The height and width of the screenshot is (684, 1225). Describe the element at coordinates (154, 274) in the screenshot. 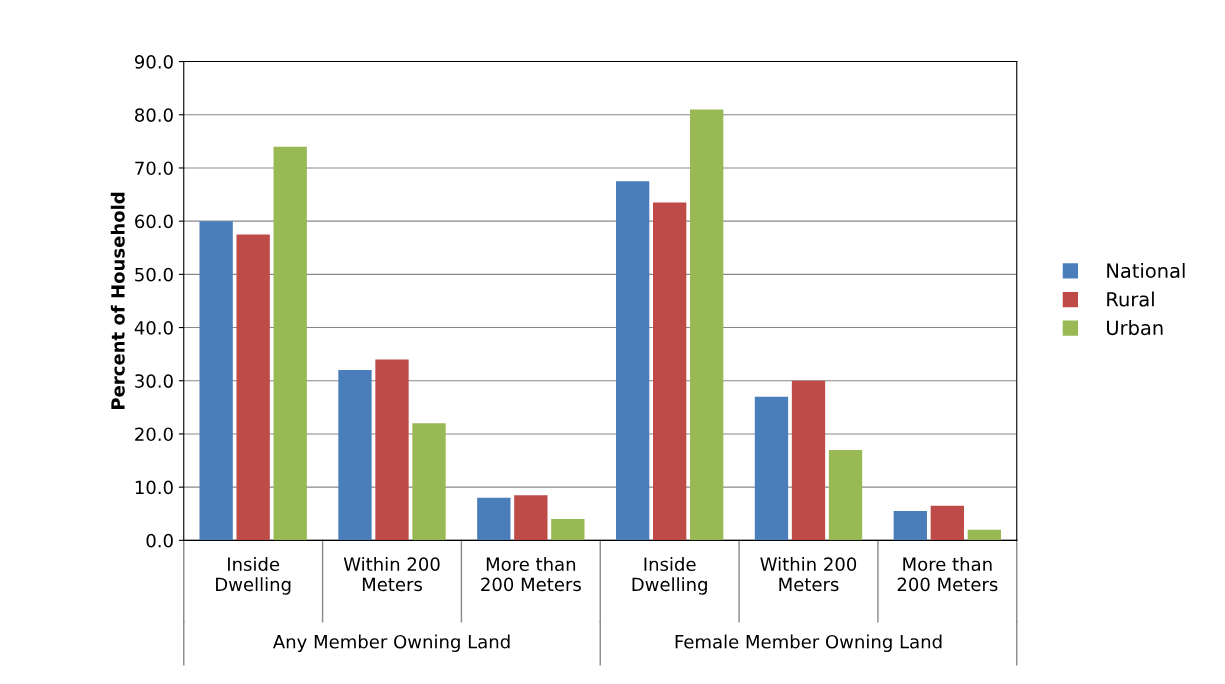

I see `y-tick-label: 50.0` at that location.